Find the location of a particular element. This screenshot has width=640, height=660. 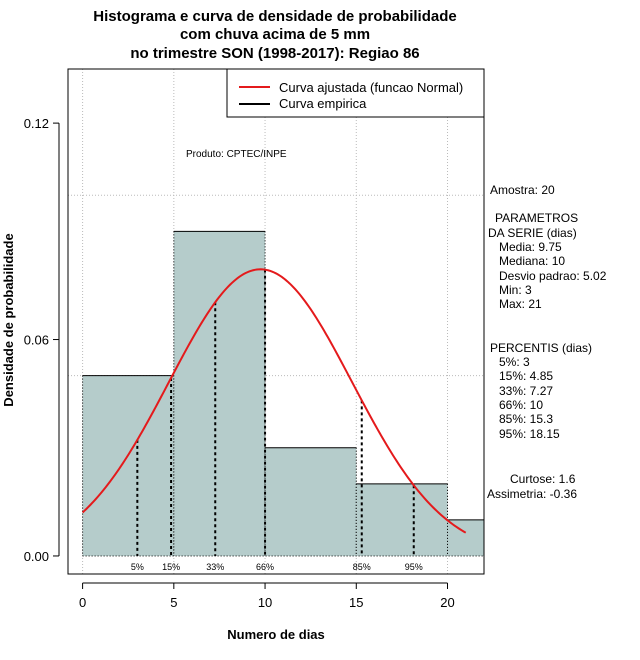

stat-p15: 15%: 4.85 is located at coordinates (526, 376).